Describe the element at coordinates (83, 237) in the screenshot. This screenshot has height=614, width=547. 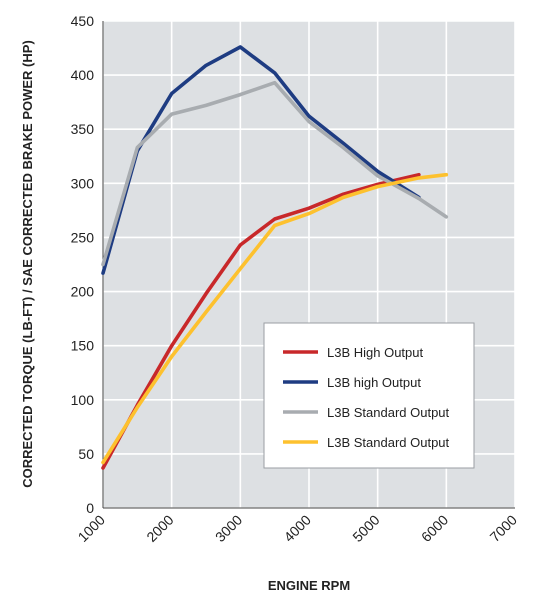
I see `y-tick-label: 250` at that location.